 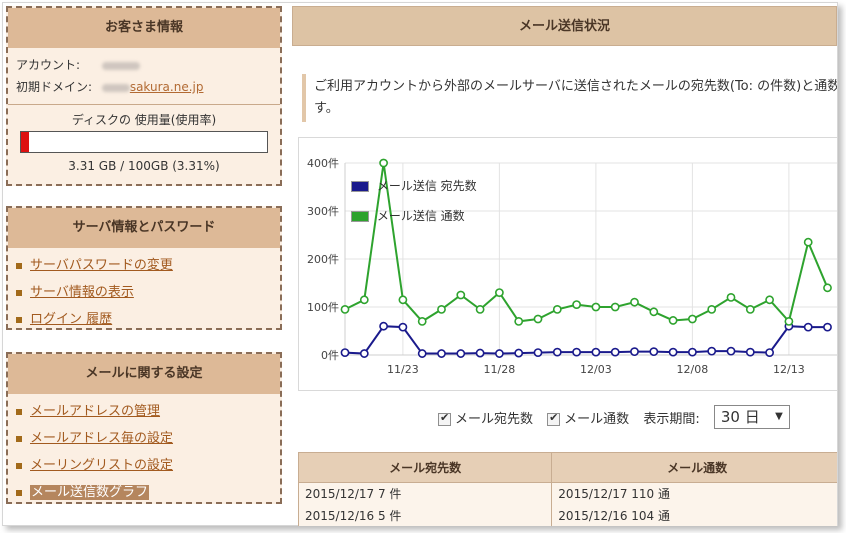 What do you see at coordinates (48, 65) in the screenshot?
I see `account-label: アカウント:` at bounding box center [48, 65].